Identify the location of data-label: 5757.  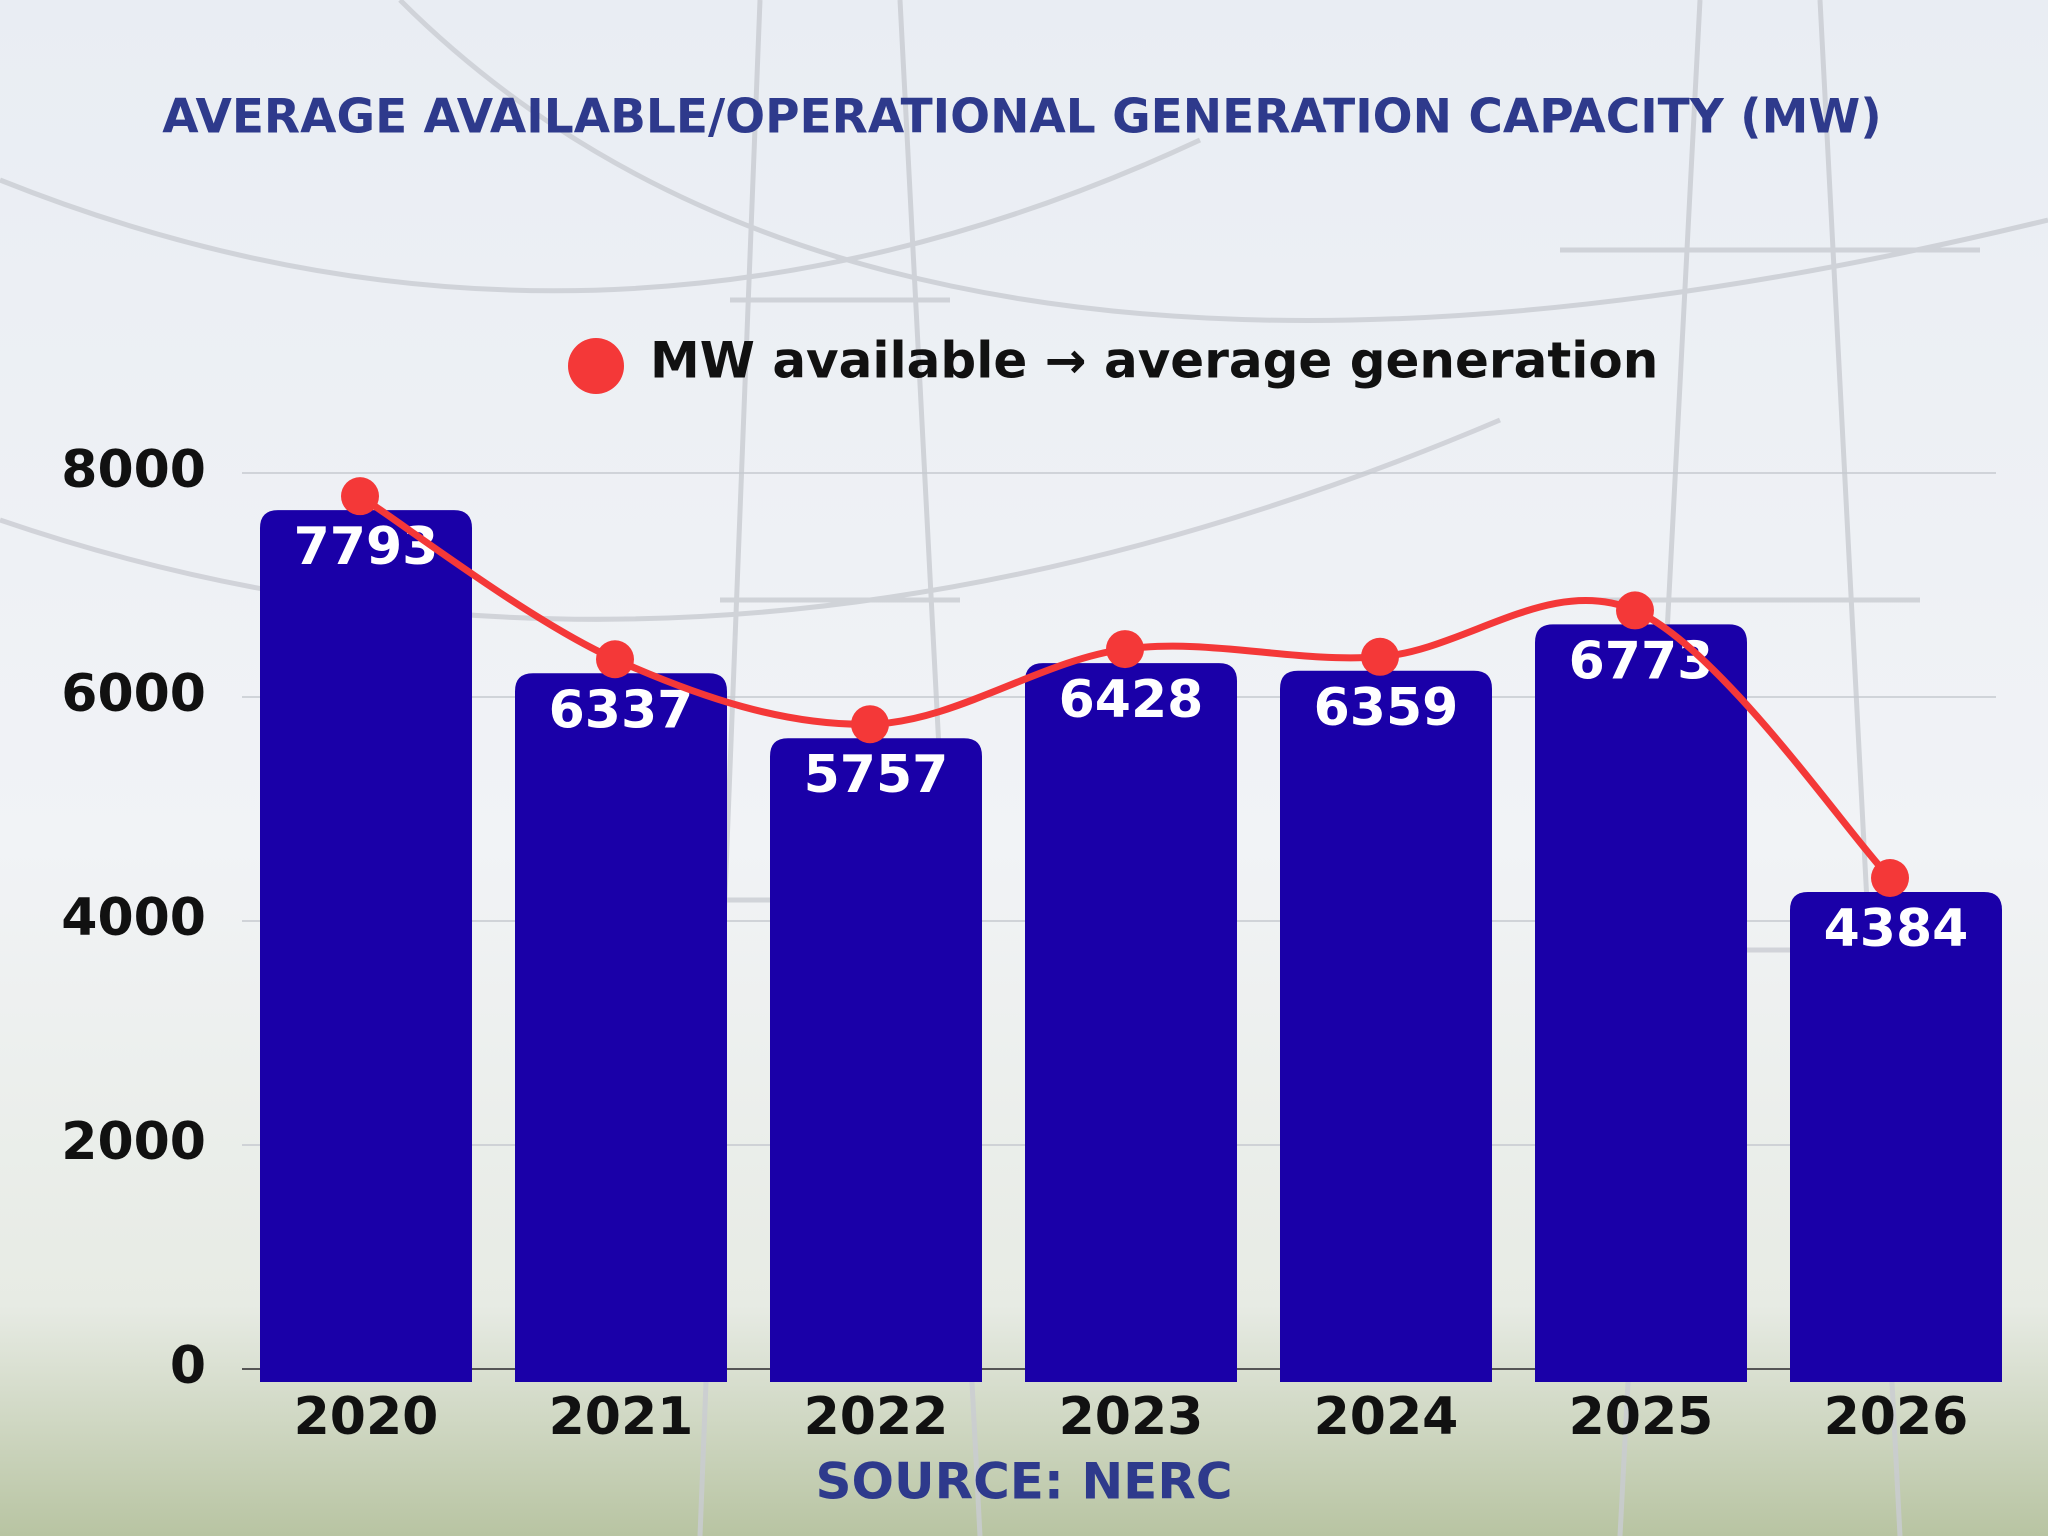
(876, 775).